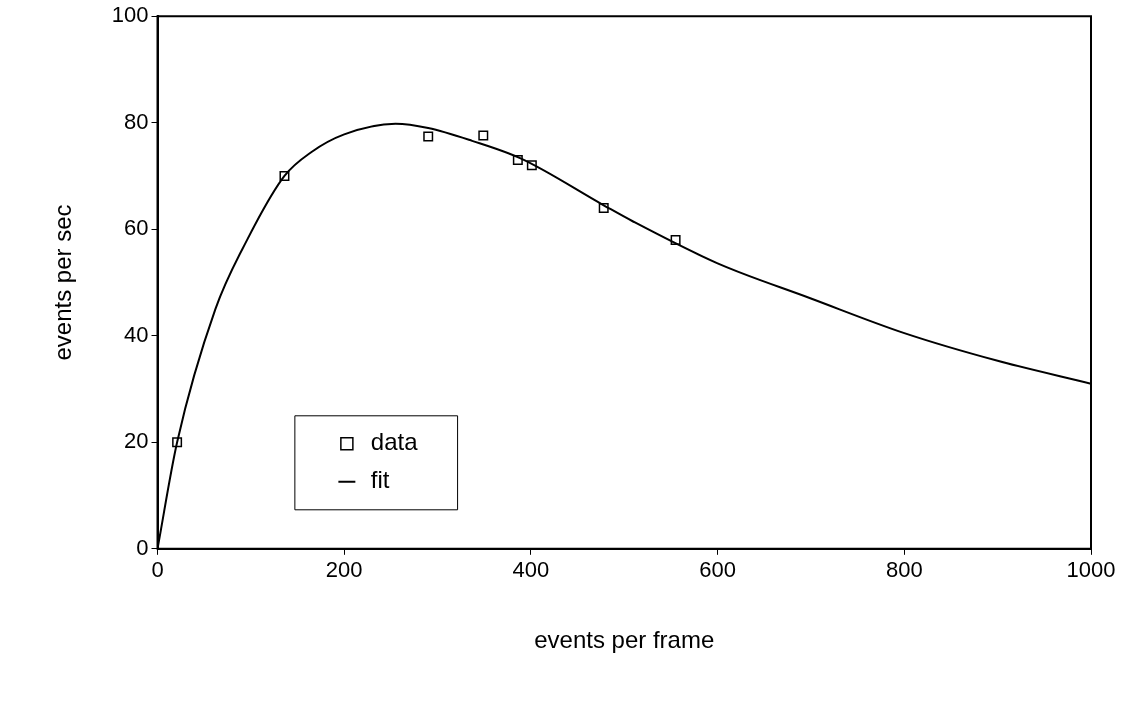  Describe the element at coordinates (130, 15) in the screenshot. I see `y-tick-label: 100` at that location.